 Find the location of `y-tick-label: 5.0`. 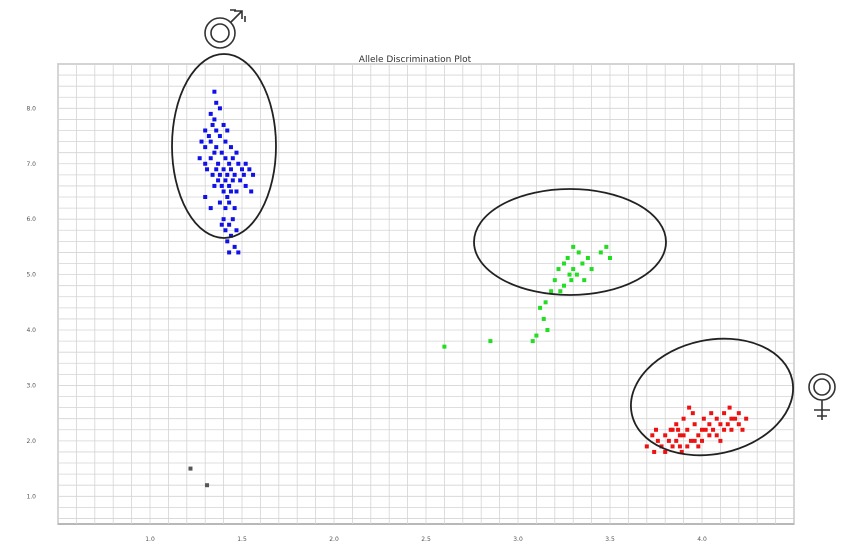

y-tick-label: 5.0 is located at coordinates (31, 275).